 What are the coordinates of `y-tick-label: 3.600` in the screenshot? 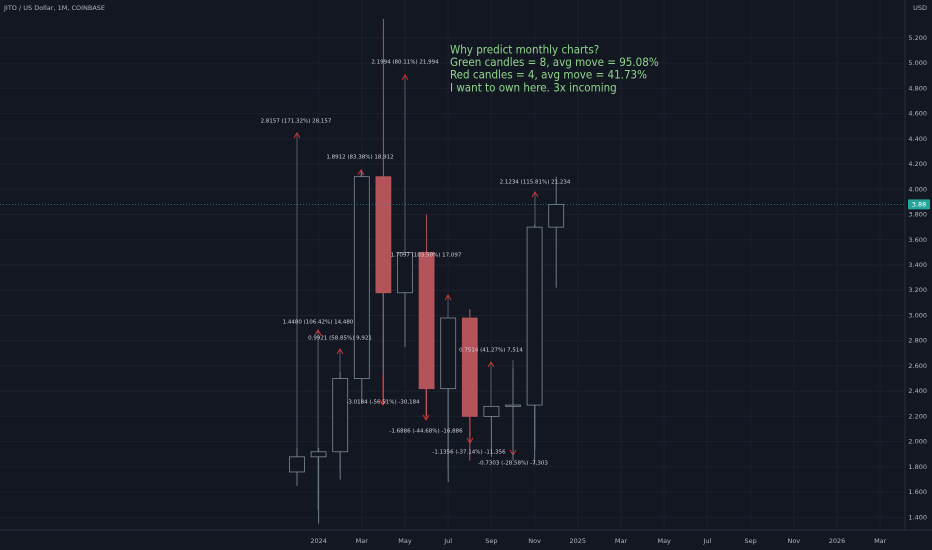 It's located at (917, 240).